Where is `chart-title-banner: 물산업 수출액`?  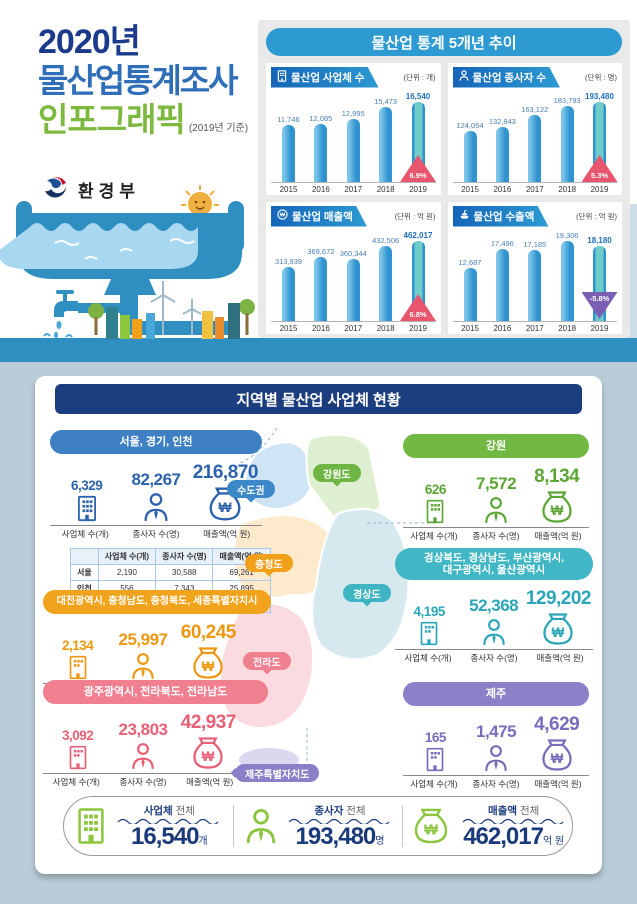
chart-title-banner: 물산업 수출액 is located at coordinates (501, 216).